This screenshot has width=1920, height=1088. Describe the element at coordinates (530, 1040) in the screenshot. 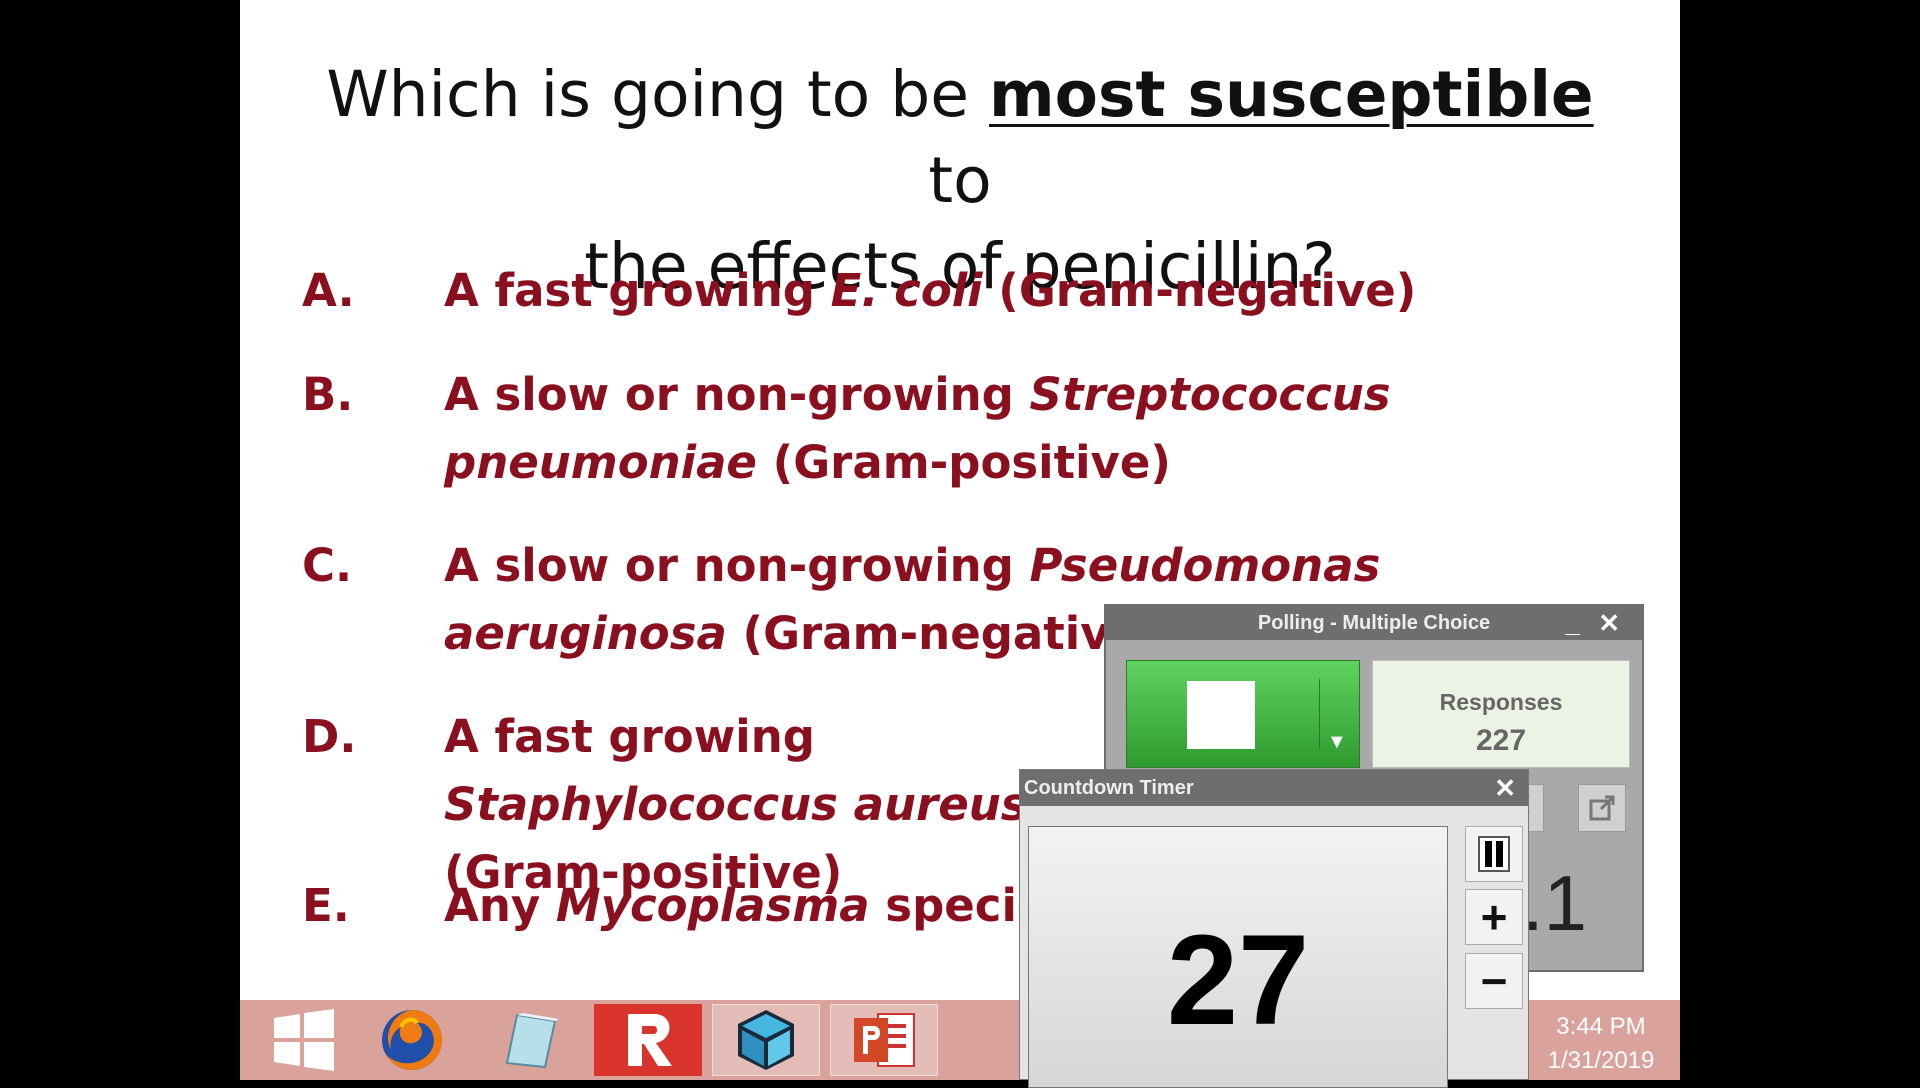

I see `notebook-icon` at that location.